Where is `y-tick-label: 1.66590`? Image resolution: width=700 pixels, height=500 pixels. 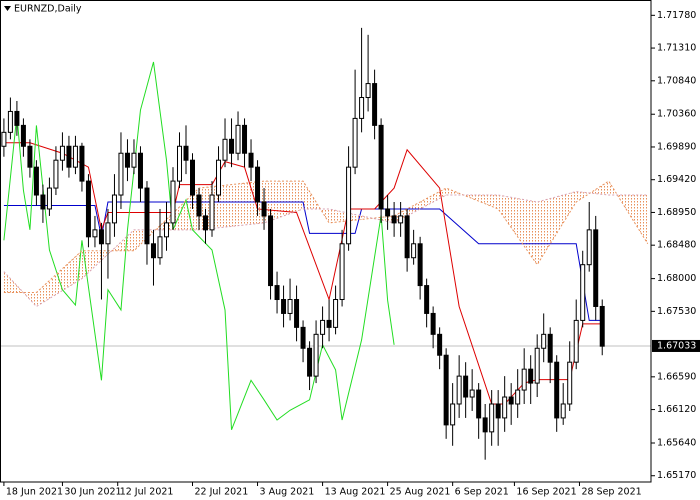 y-tick-label: 1.66590 is located at coordinates (676, 376).